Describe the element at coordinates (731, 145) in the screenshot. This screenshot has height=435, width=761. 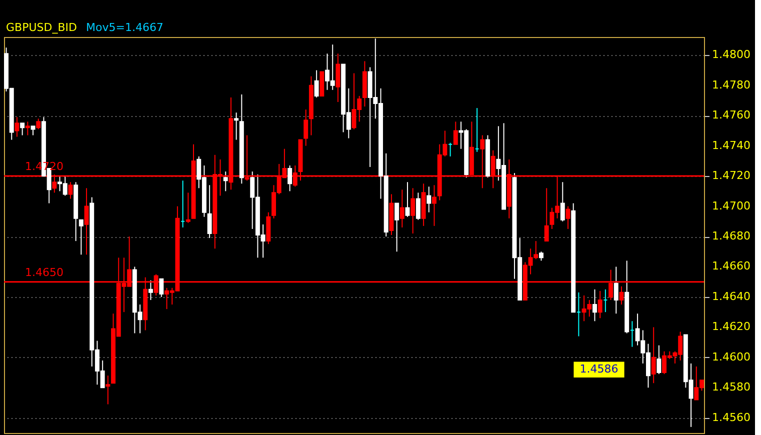
I see `y-tick-label: 1.4740` at that location.